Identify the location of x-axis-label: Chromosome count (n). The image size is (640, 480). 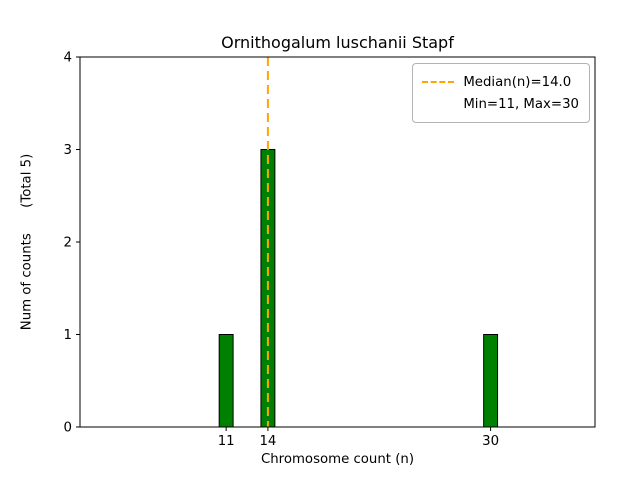
(337, 459).